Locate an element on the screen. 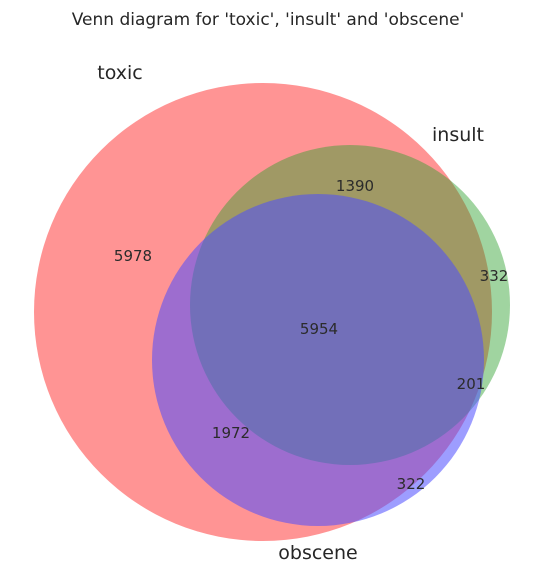  set-label-obscene: obscene is located at coordinates (317, 553).